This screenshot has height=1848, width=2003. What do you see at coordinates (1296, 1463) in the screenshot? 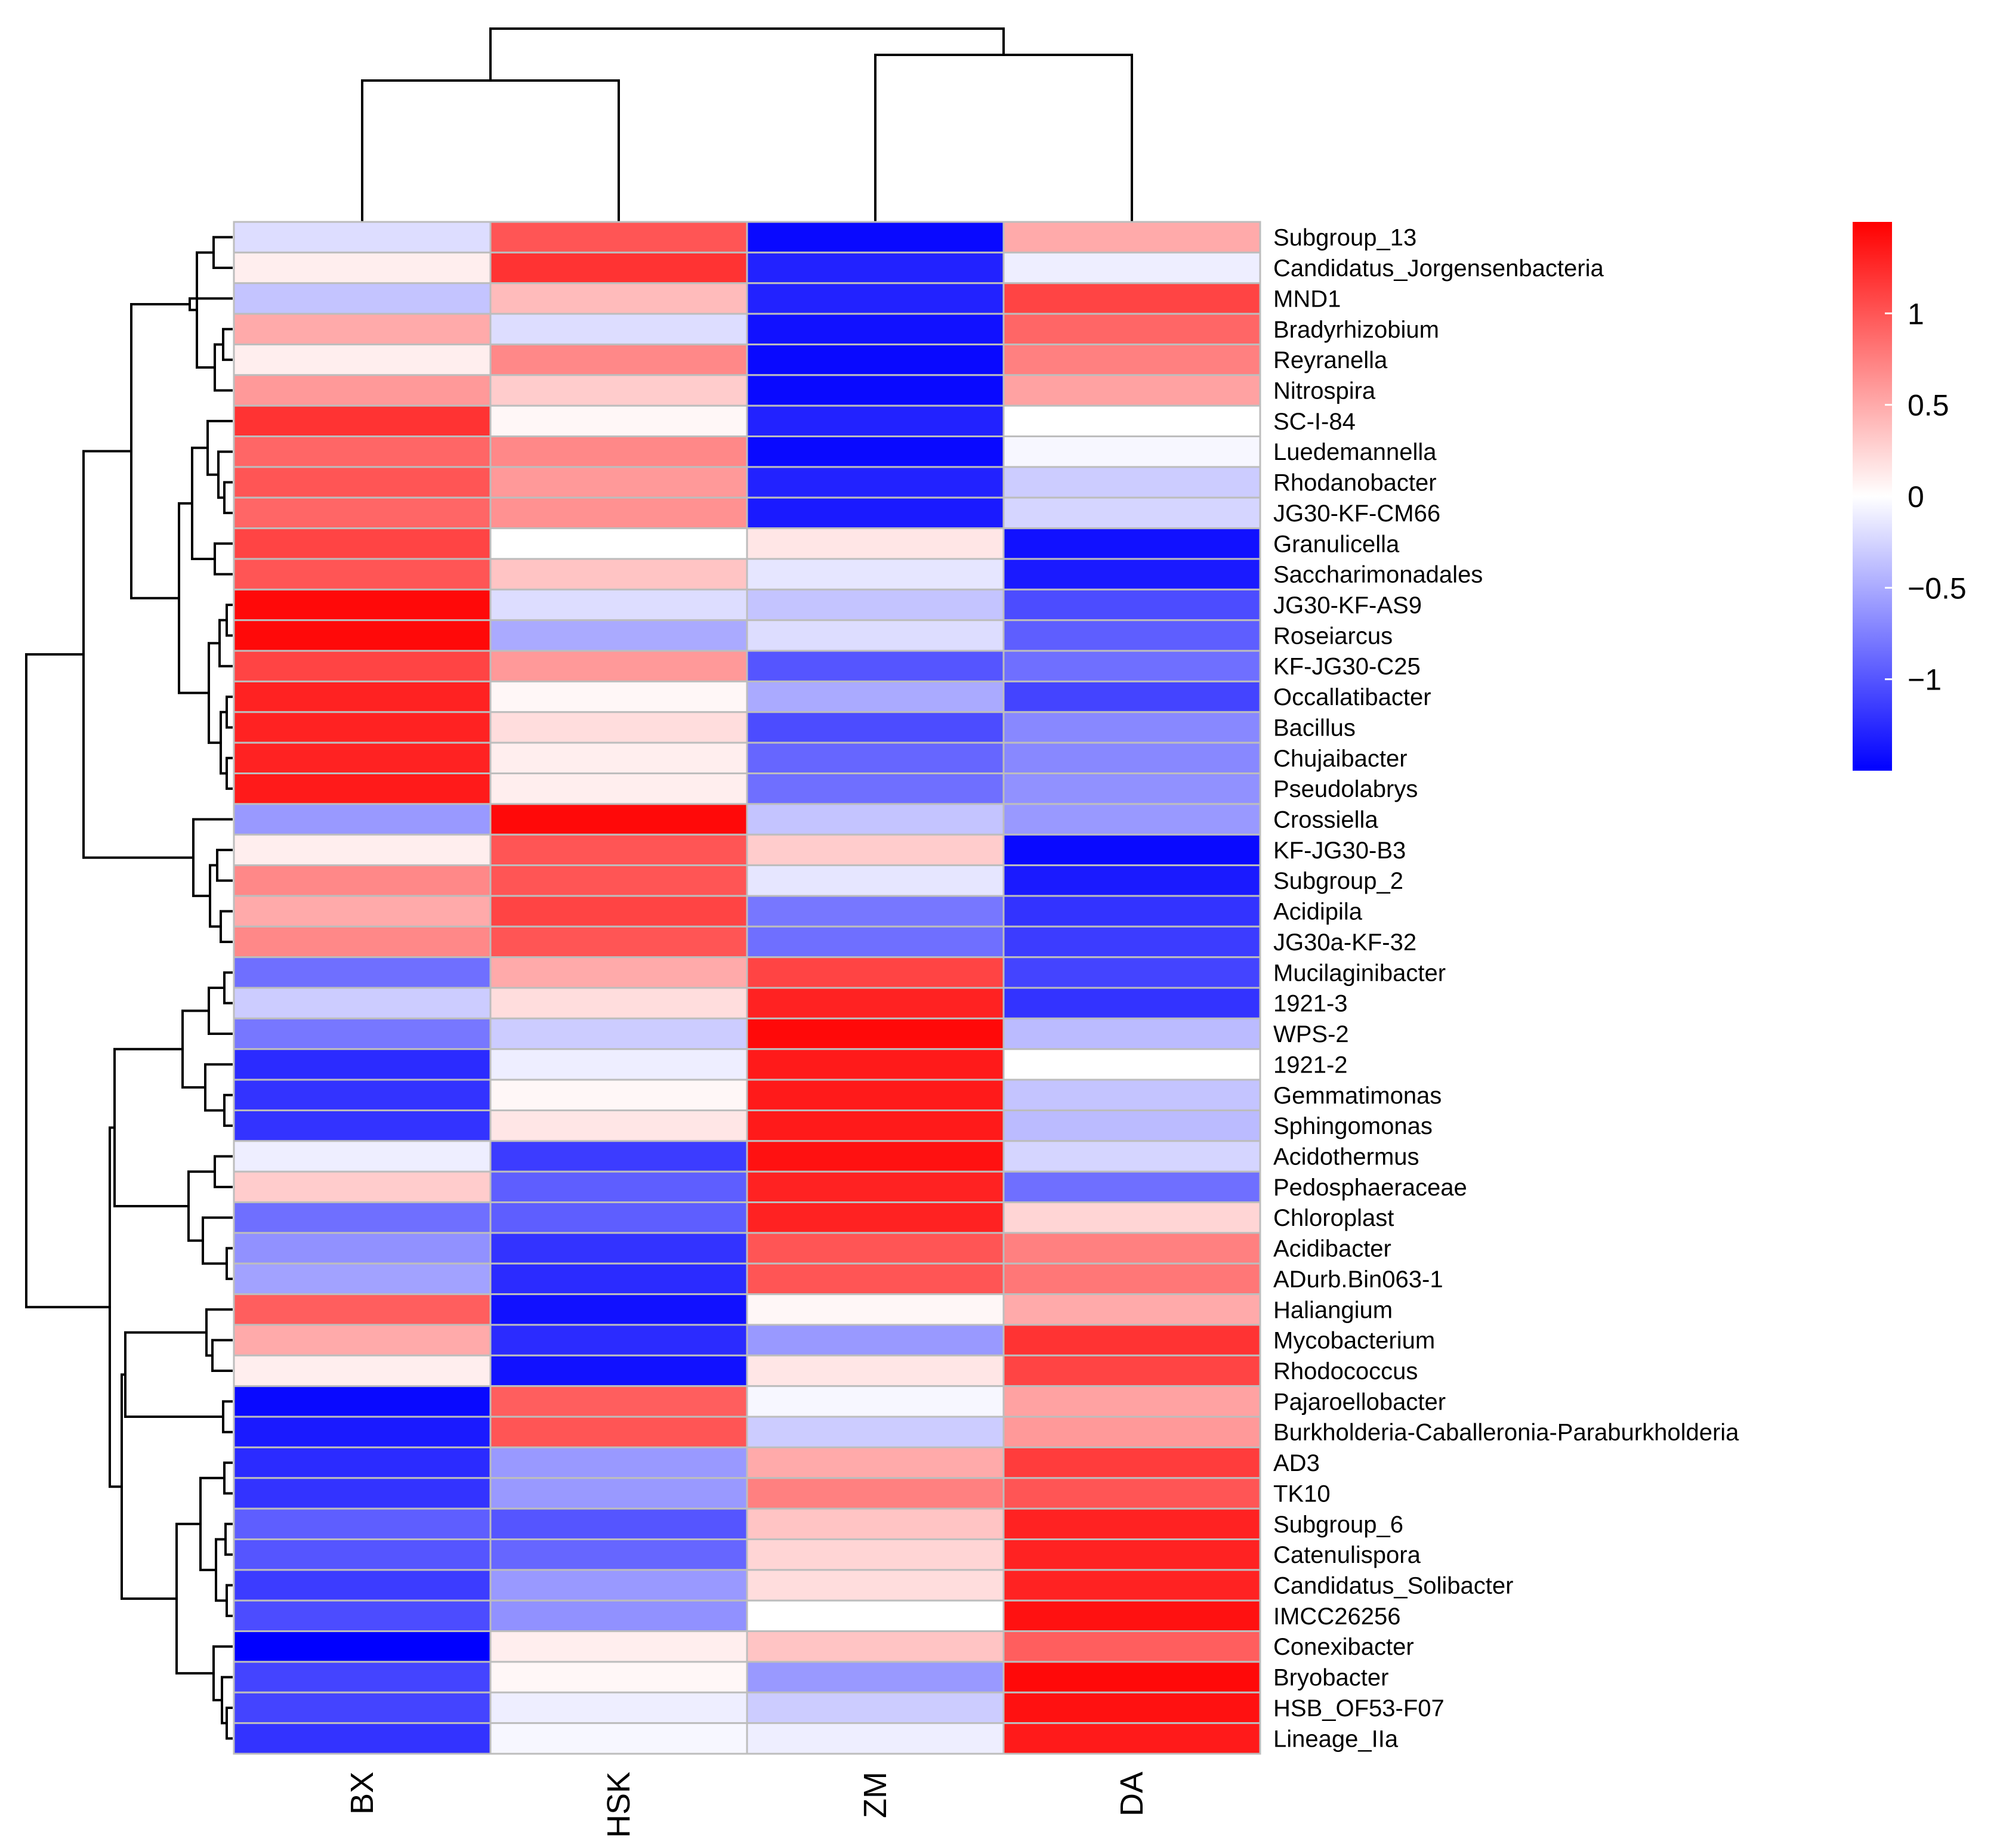
I see `row-label: AD3` at bounding box center [1296, 1463].